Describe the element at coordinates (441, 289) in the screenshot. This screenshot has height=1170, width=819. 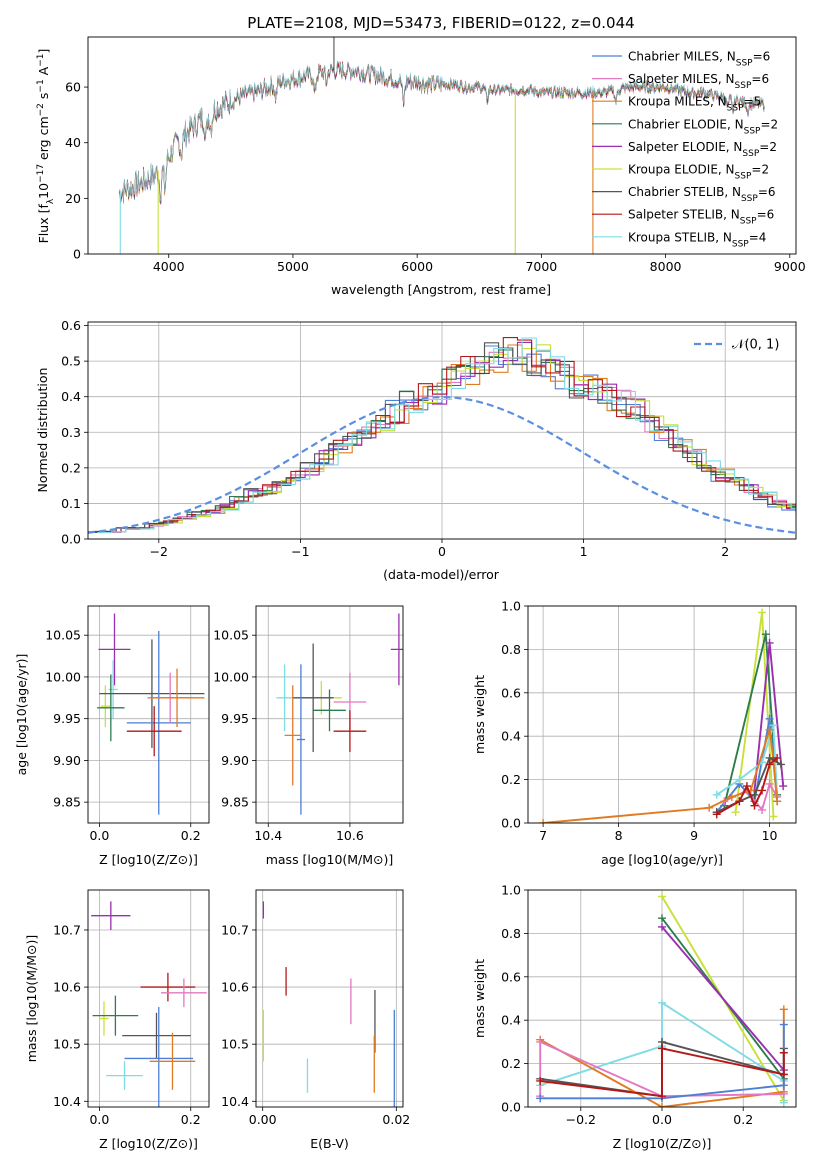
I see `x-axis-label: wavelength [Angstrom, rest frame]` at that location.